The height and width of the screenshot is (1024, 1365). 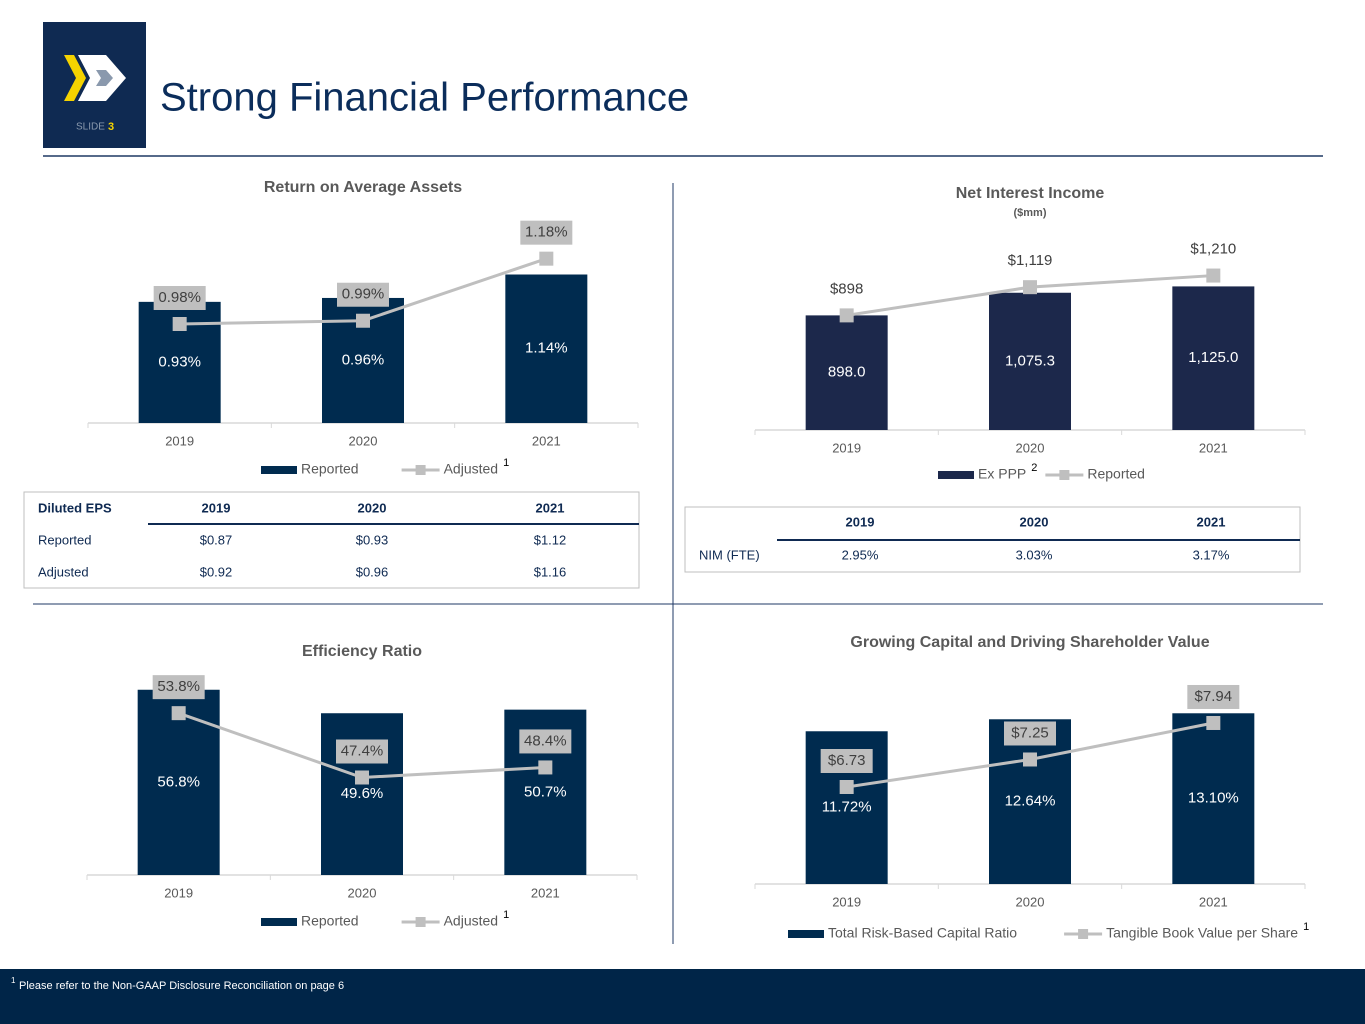 I want to click on line-value-label: 1.18%, so click(x=546, y=232).